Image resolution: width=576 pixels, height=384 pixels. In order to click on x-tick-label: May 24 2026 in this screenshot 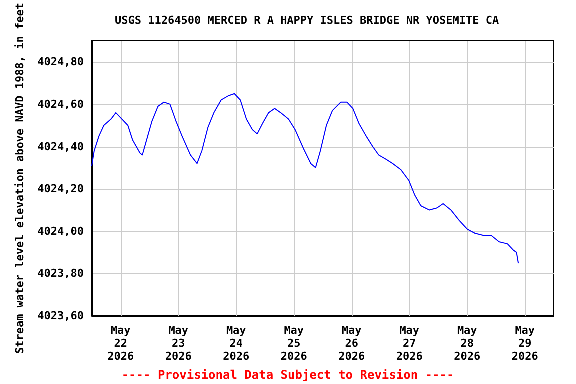, I will do `click(236, 343)`.